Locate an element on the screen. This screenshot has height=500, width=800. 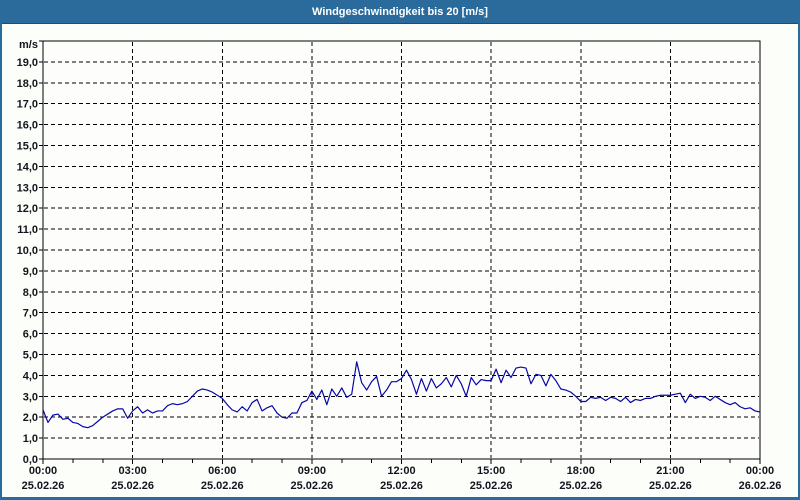
y-axis-tick-label: 14,0 is located at coordinates (27, 167).